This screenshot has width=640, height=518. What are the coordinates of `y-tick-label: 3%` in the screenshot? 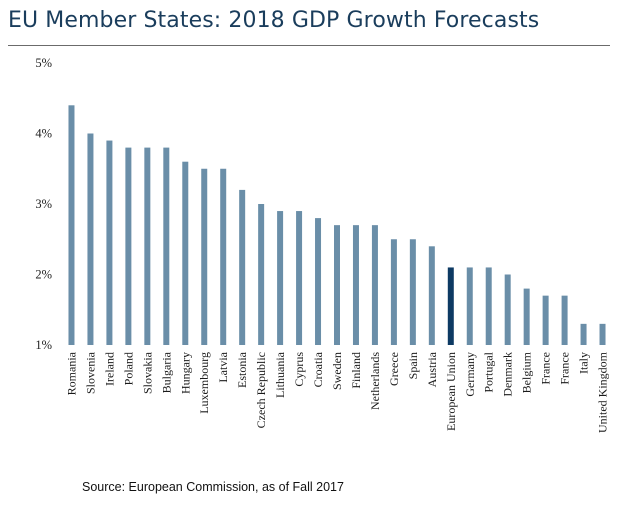 It's located at (43, 204).